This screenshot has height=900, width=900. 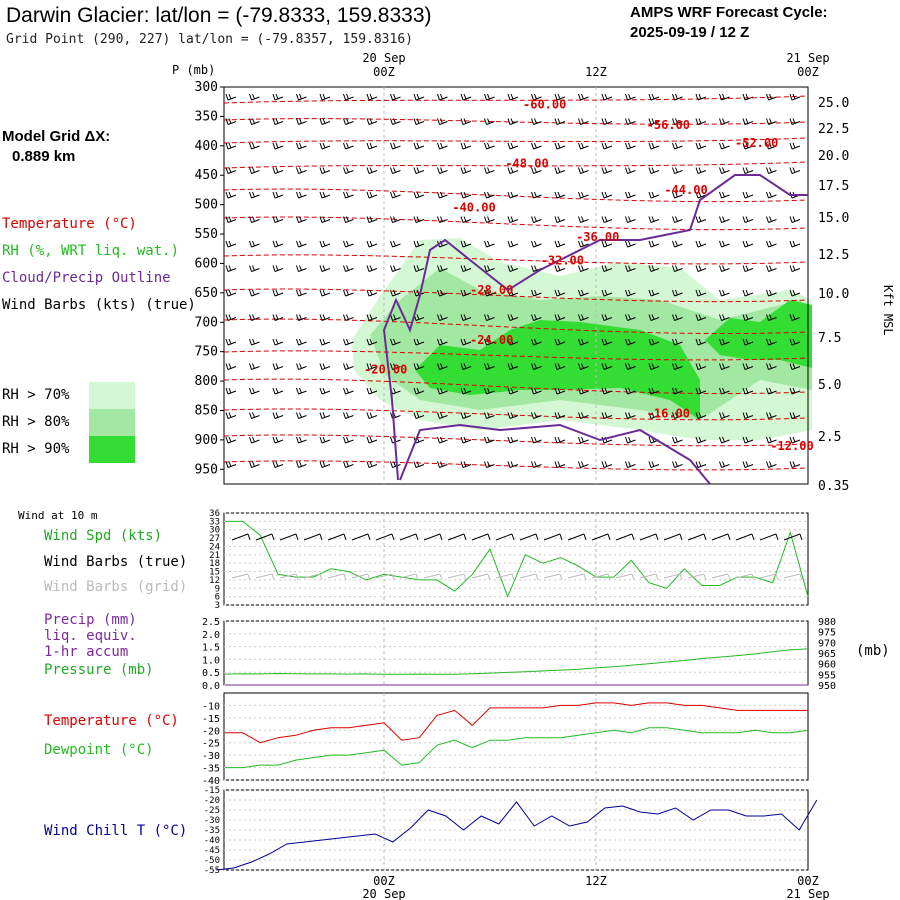 I want to click on wind-ytick: 15, so click(x=214, y=573).